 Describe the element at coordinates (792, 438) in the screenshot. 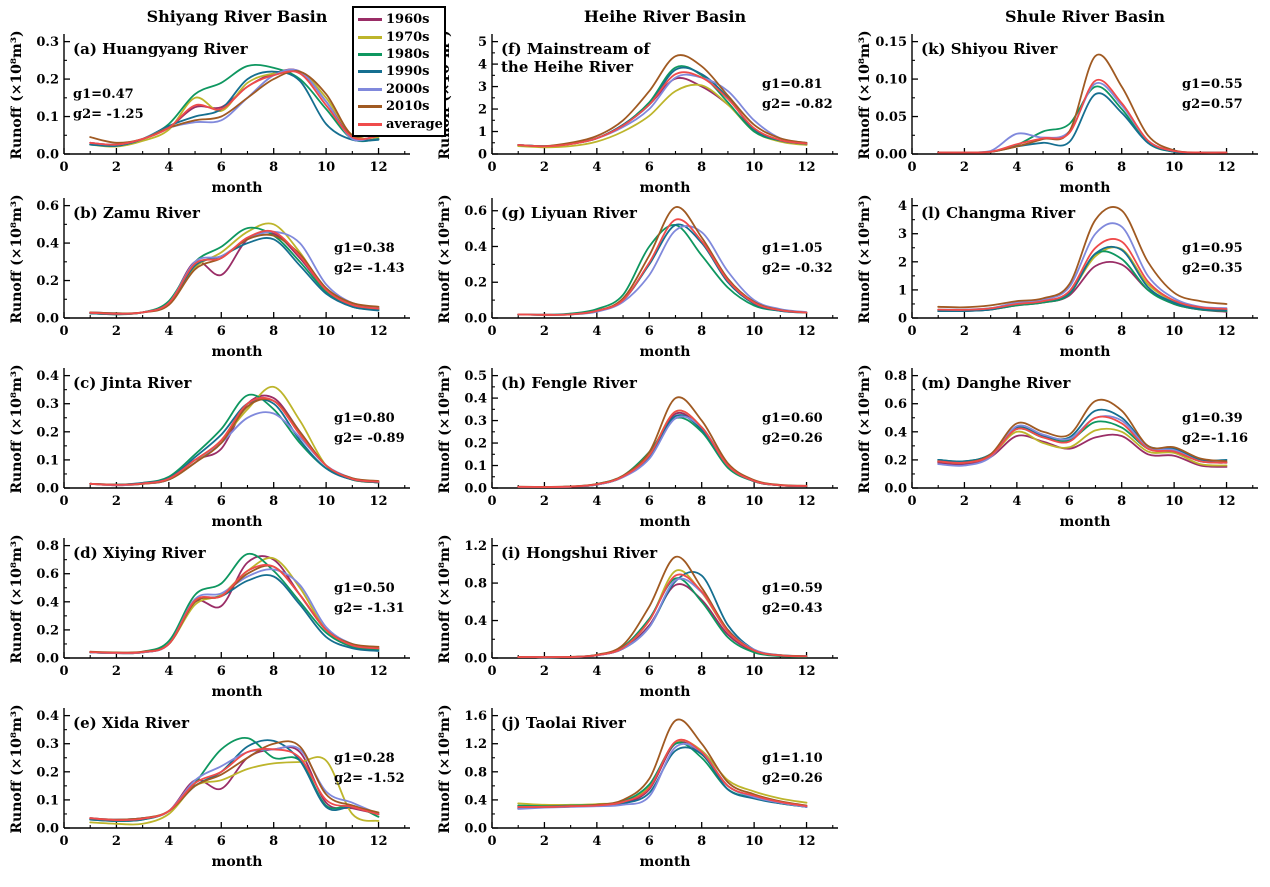

I see `g2-value-h: g2=0.26` at that location.